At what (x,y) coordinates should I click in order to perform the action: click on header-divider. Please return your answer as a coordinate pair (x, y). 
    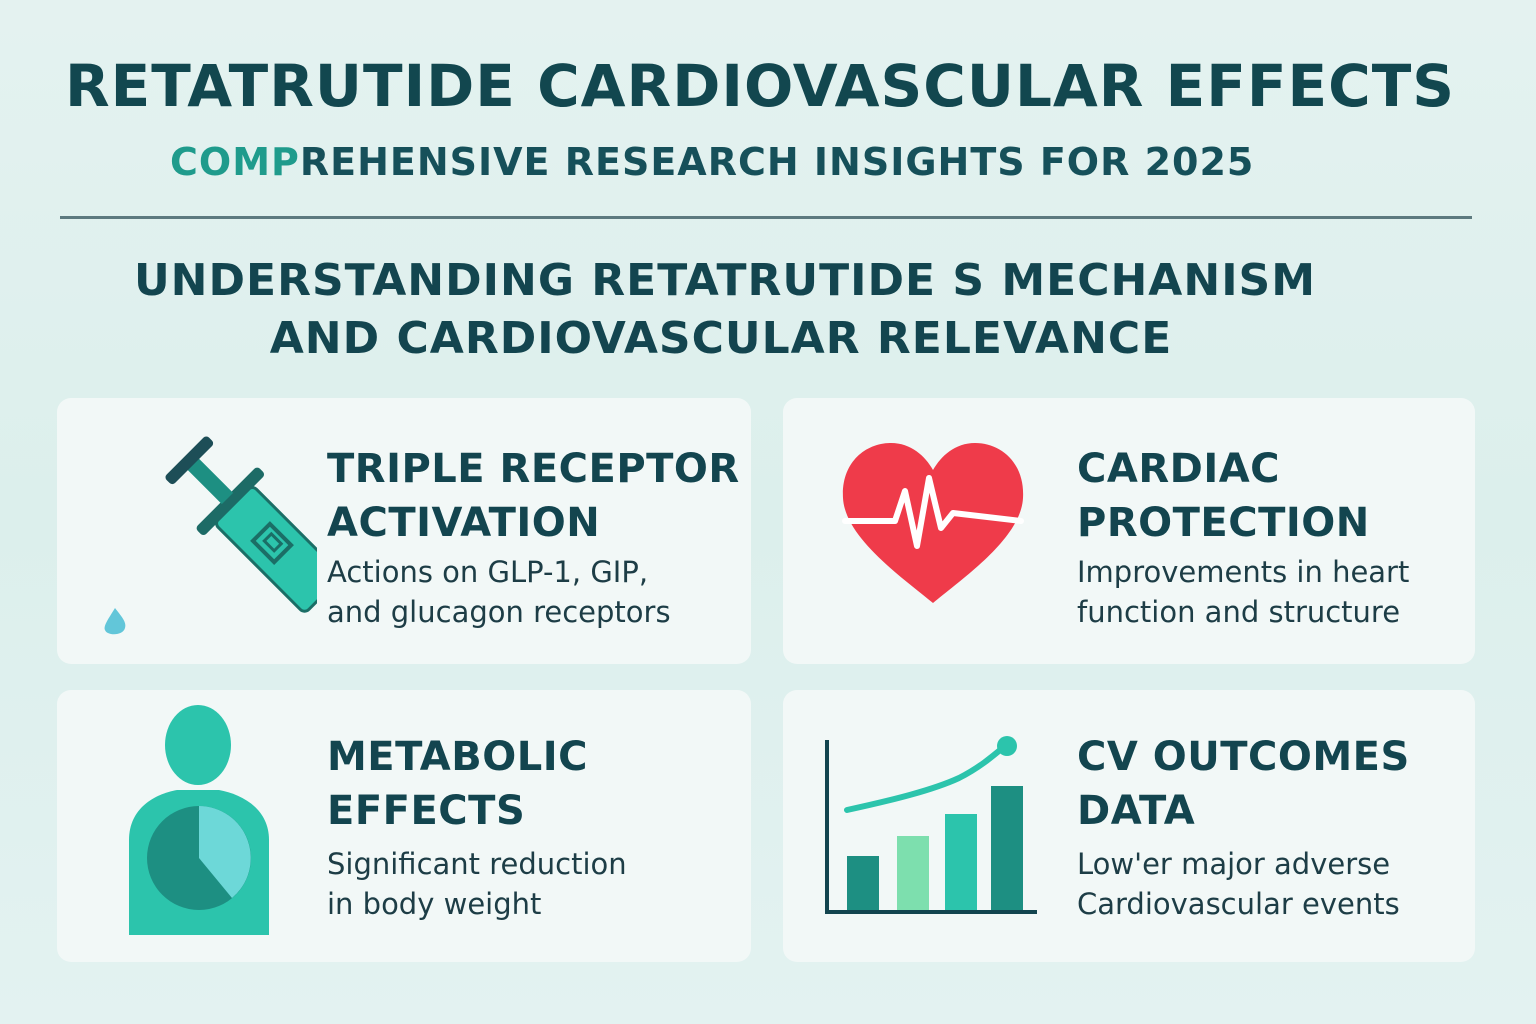
    Looking at the image, I should click on (766, 217).